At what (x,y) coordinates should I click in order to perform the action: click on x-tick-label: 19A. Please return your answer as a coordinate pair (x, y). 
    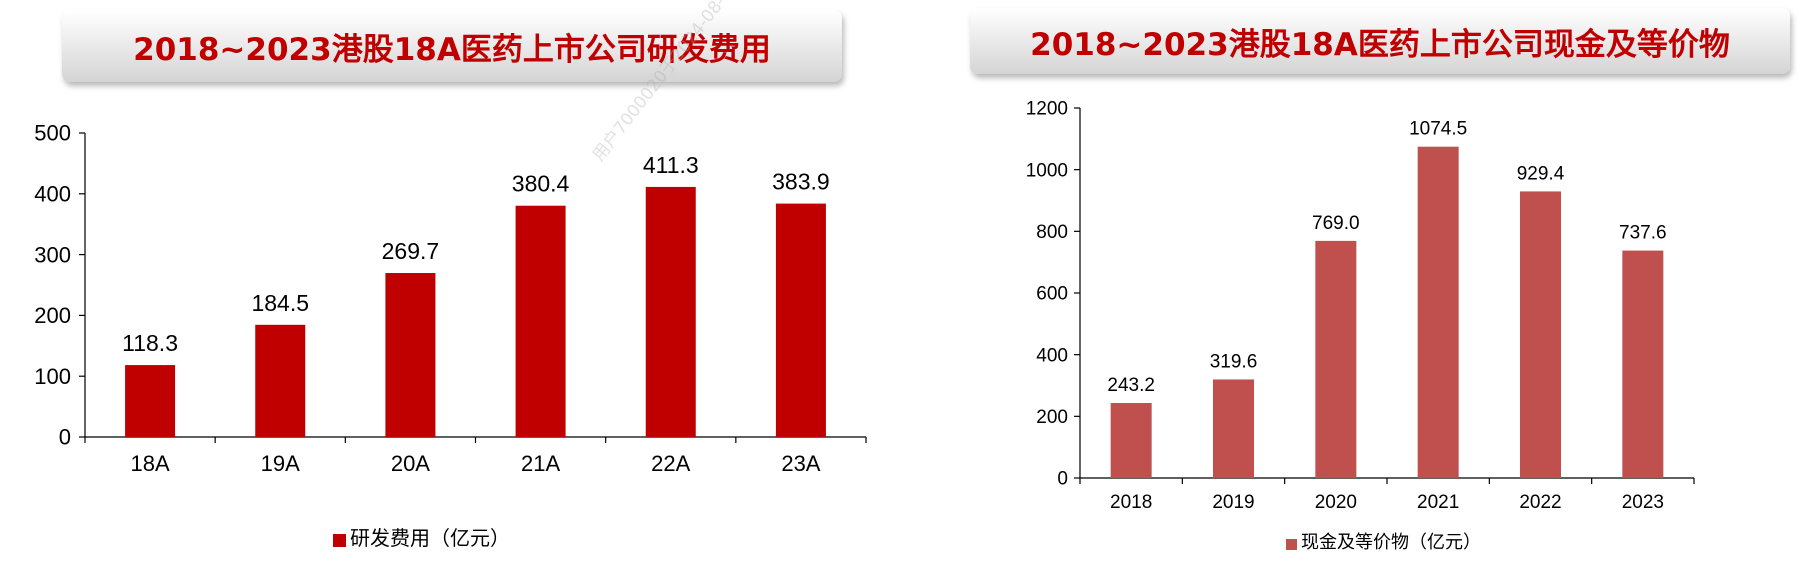
    Looking at the image, I should click on (280, 463).